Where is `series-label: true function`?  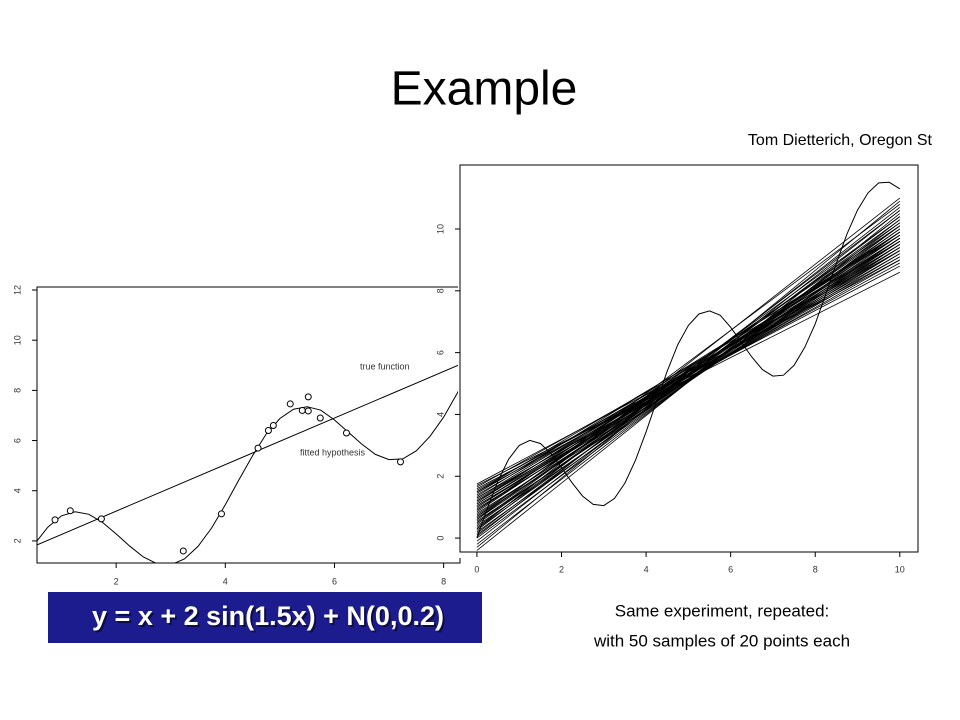
series-label: true function is located at coordinates (385, 366).